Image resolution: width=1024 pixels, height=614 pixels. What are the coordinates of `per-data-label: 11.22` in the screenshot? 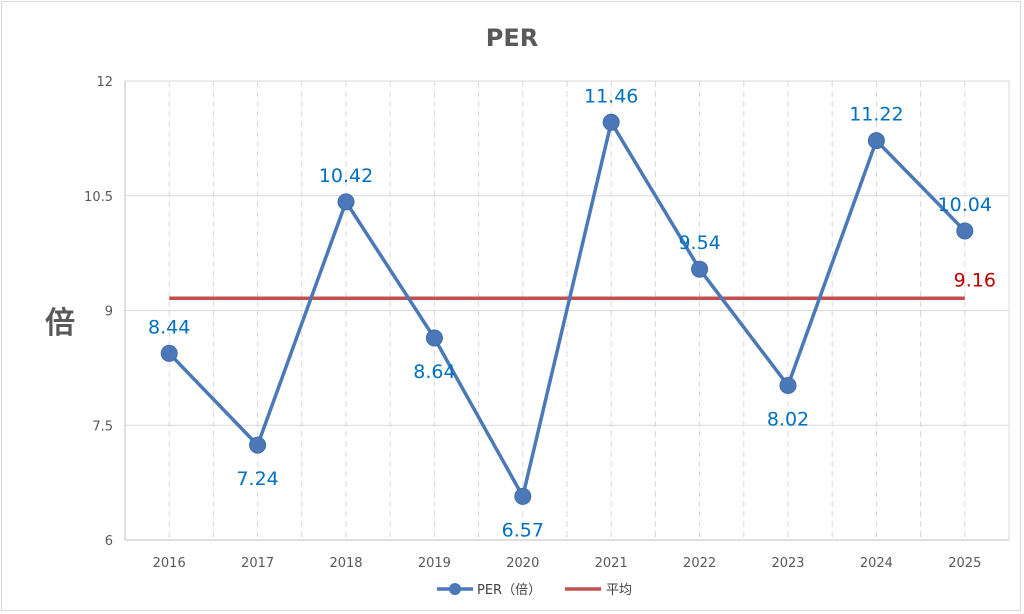 It's located at (876, 115).